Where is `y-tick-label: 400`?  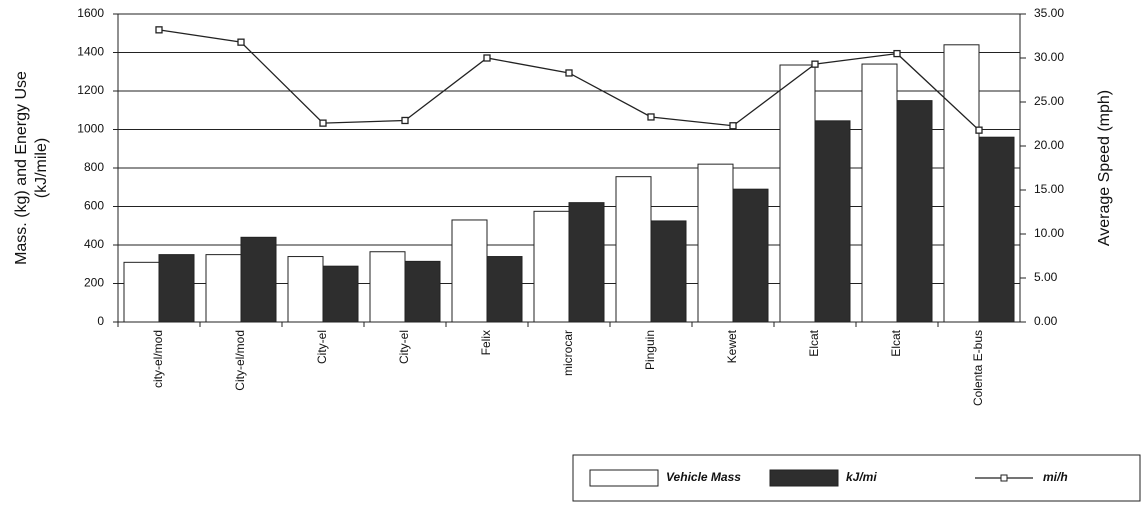
y-tick-label: 400 is located at coordinates (94, 244).